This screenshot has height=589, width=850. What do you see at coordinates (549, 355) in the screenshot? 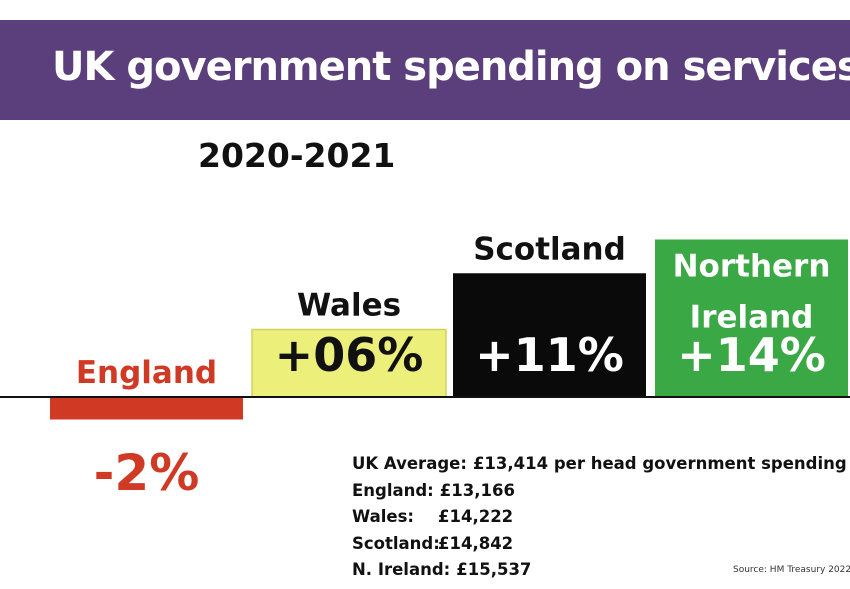
I see `value-label-scotland: +11%` at bounding box center [549, 355].